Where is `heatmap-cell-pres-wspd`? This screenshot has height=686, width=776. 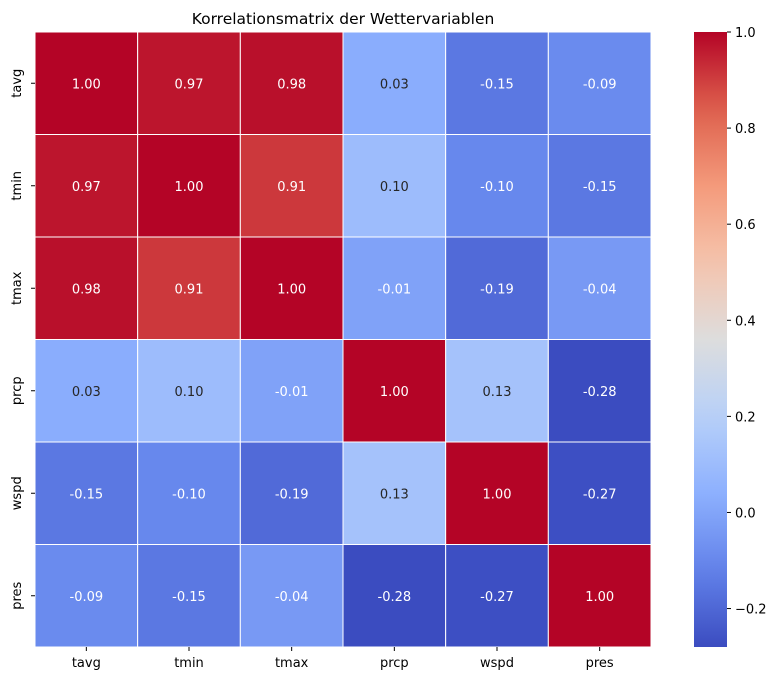 heatmap-cell-pres-wspd is located at coordinates (497, 596).